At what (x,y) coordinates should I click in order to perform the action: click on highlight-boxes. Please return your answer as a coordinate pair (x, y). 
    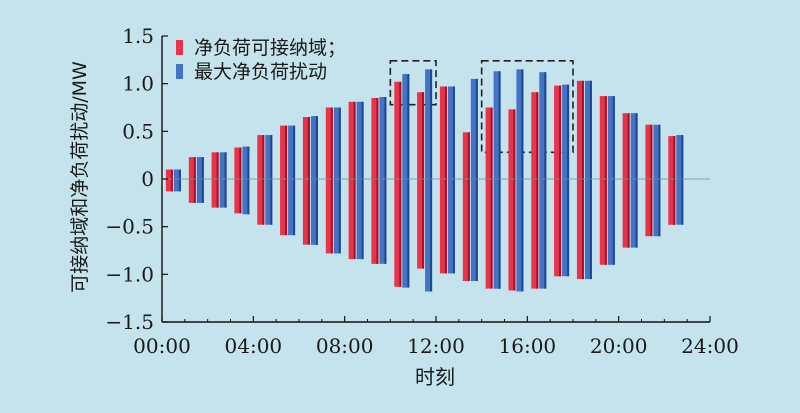
    Looking at the image, I should click on (481, 106).